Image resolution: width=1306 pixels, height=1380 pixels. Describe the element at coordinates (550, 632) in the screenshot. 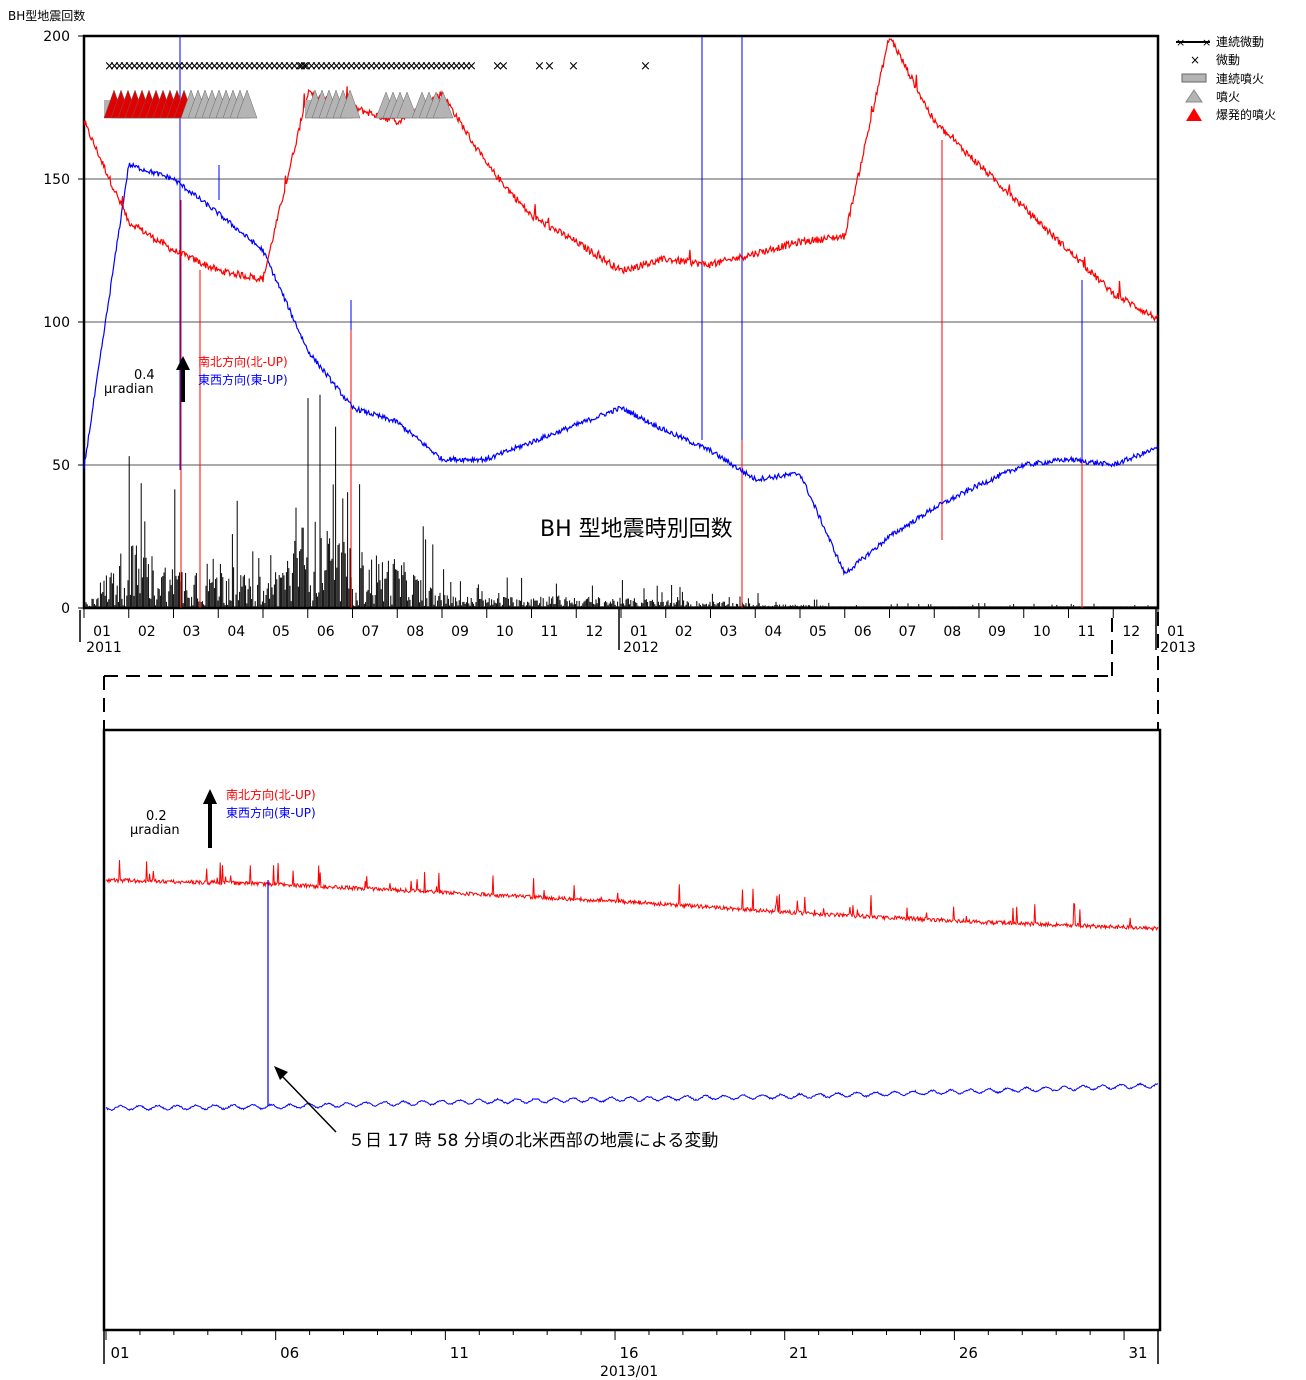

I see `x-tick-label: 11` at that location.